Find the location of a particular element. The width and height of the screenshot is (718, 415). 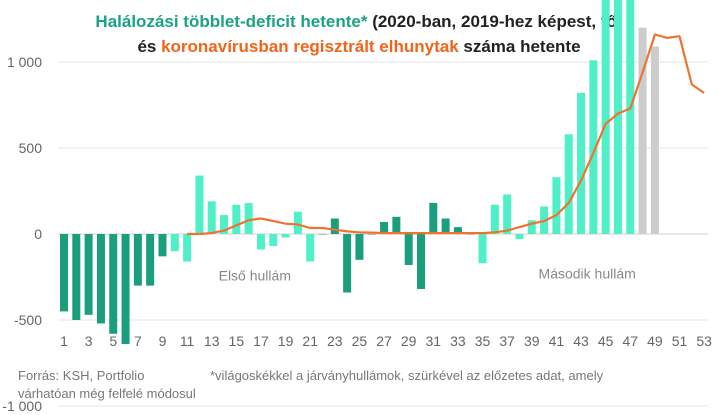

y-tick-label: 0 is located at coordinates (38, 234).